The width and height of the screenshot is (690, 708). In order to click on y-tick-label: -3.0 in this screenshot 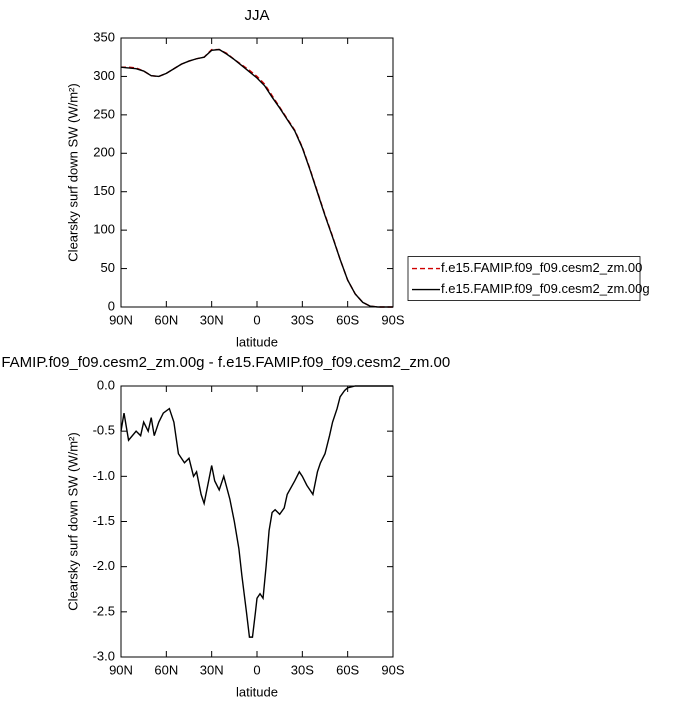, I will do `click(104, 655)`.